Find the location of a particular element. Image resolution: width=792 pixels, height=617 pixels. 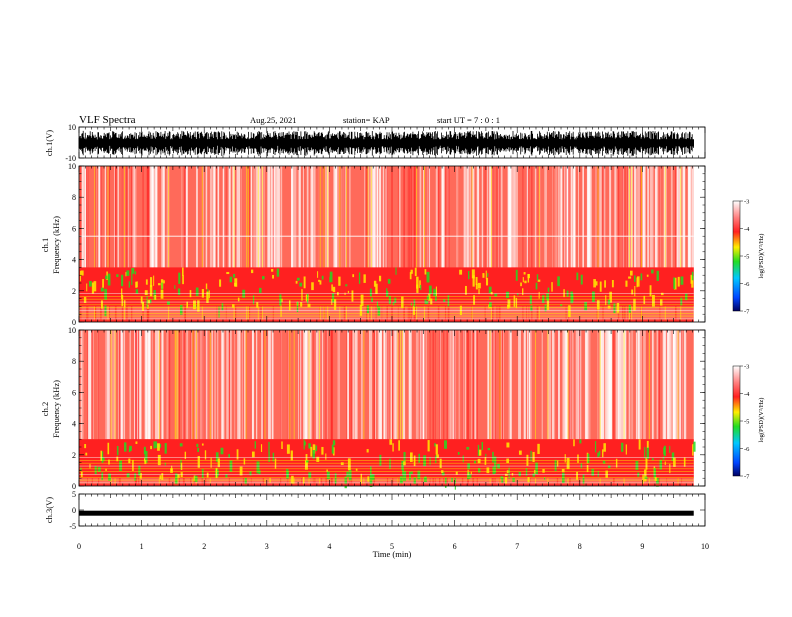

y-tick-label: 8 is located at coordinates (74, 361).